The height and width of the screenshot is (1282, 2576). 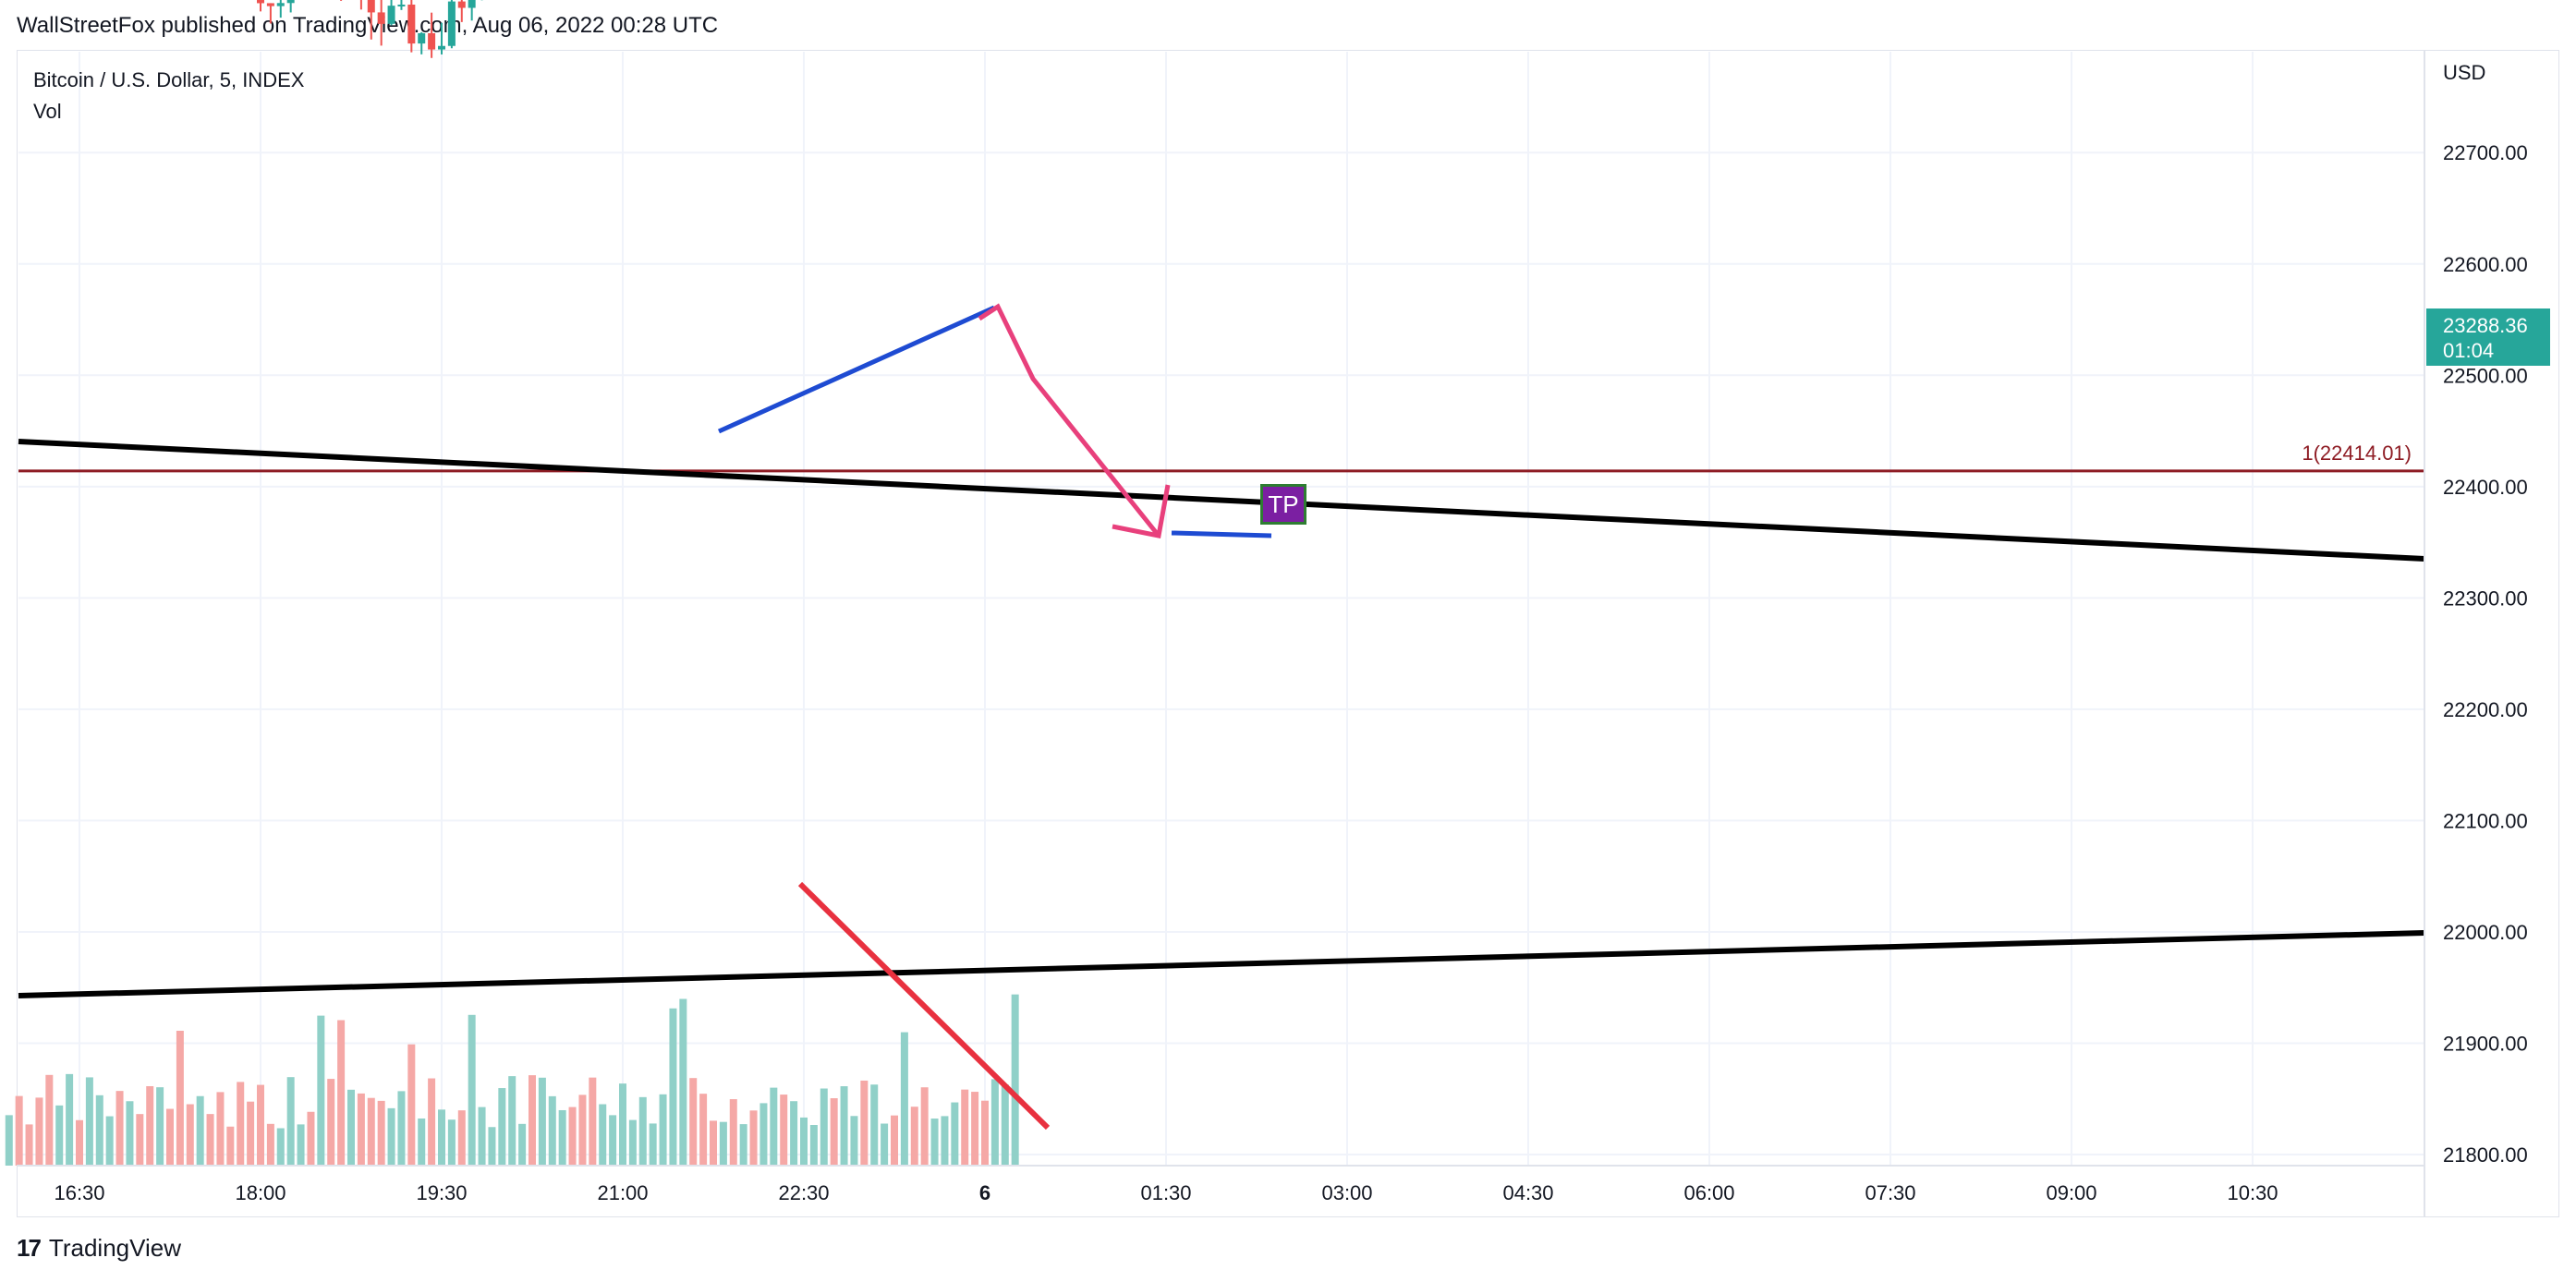 What do you see at coordinates (47, 111) in the screenshot?
I see `volume-indicator-label: Vol` at bounding box center [47, 111].